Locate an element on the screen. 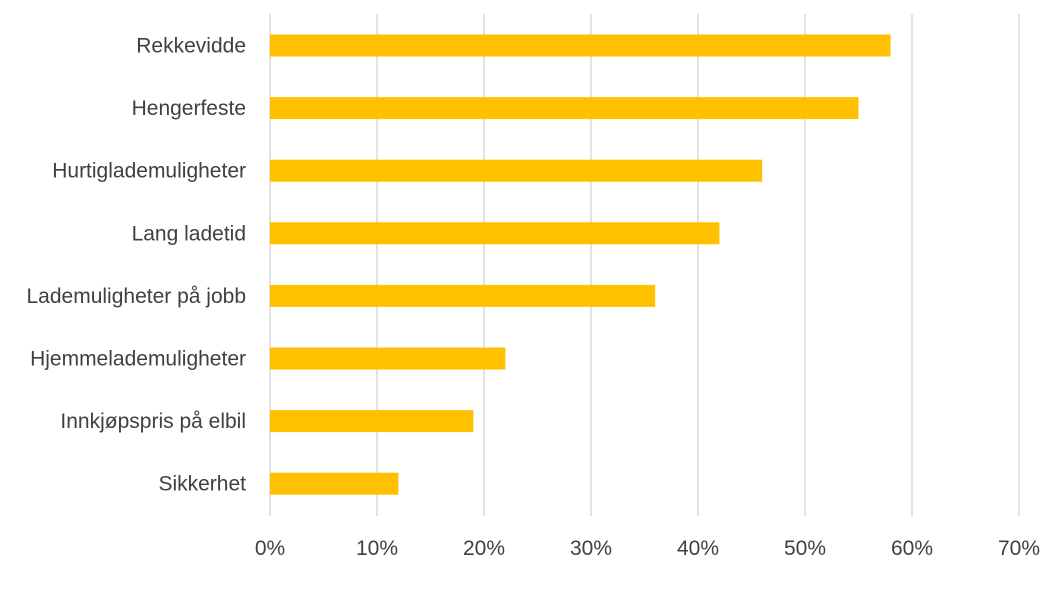  x-tick-label: 30% is located at coordinates (591, 548).